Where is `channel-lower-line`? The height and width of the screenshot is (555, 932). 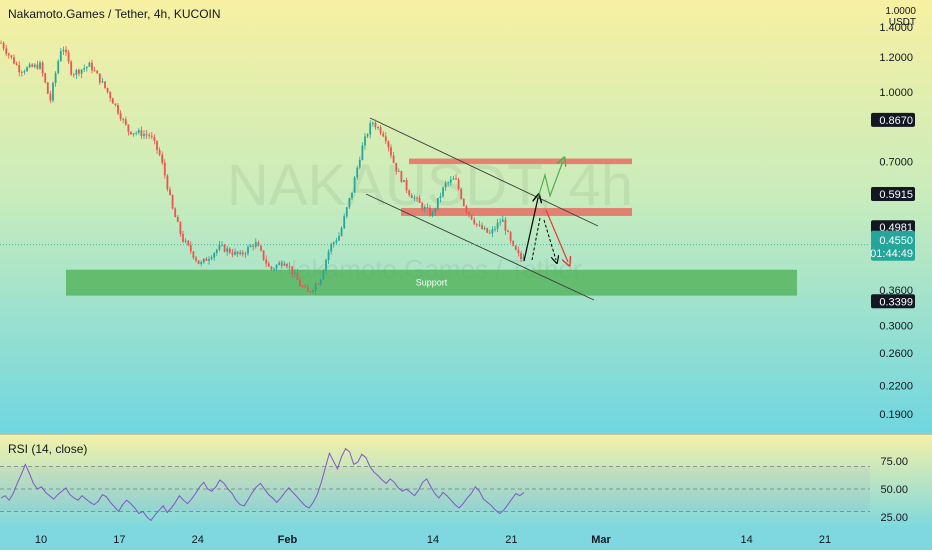 channel-lower-line is located at coordinates (480, 247).